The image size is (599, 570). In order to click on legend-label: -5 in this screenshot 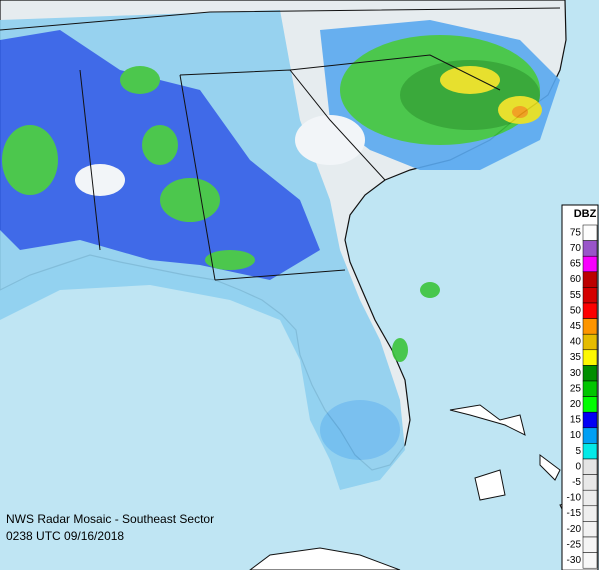, I will do `click(576, 482)`.